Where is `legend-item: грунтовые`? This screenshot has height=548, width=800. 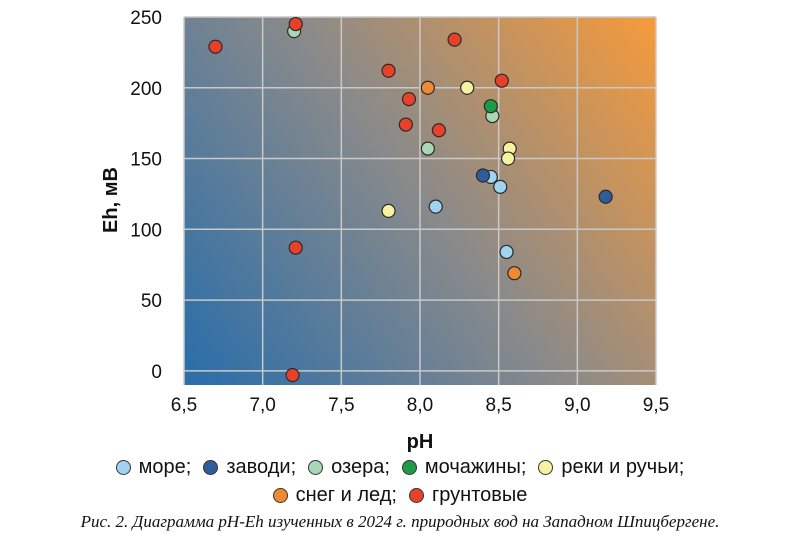 legend-item: грунтовые is located at coordinates (468, 495).